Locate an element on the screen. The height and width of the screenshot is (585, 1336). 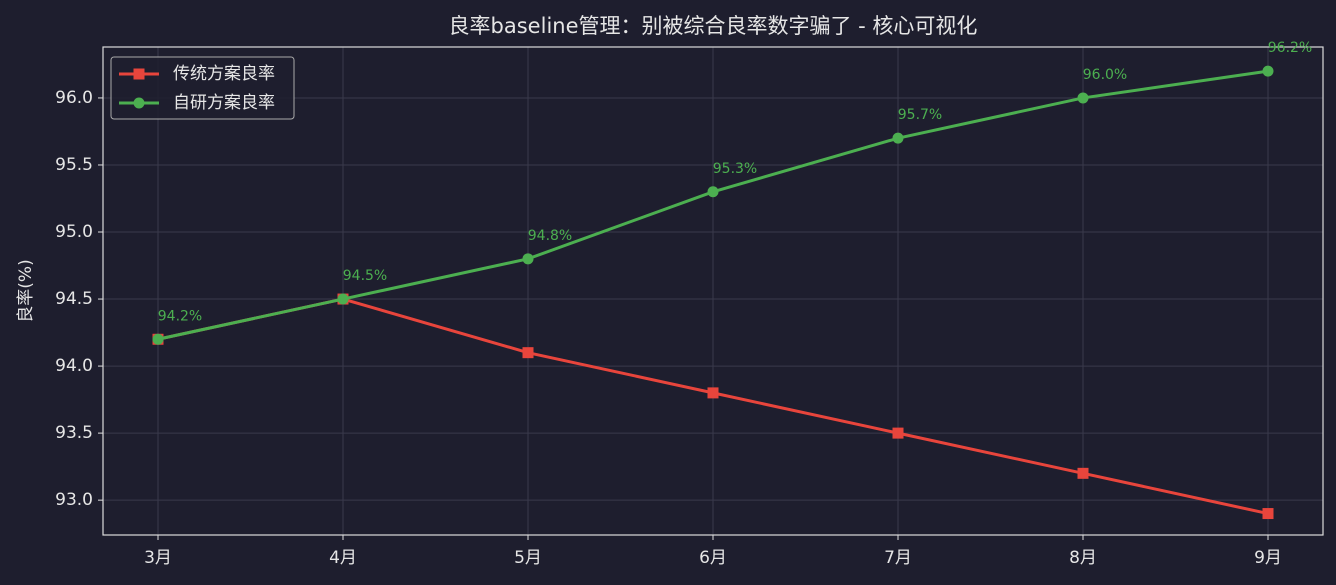
y-tick-label: 95.5 is located at coordinates (74, 165).